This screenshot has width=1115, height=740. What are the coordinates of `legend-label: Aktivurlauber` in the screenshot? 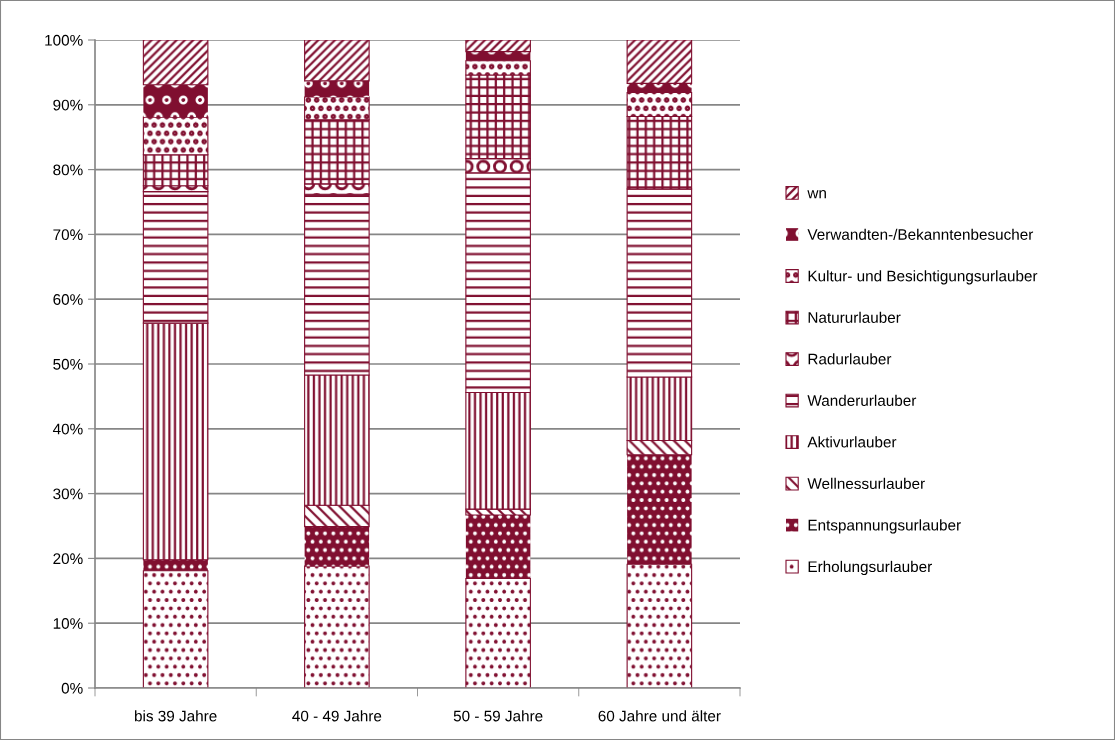 It's located at (852, 442).